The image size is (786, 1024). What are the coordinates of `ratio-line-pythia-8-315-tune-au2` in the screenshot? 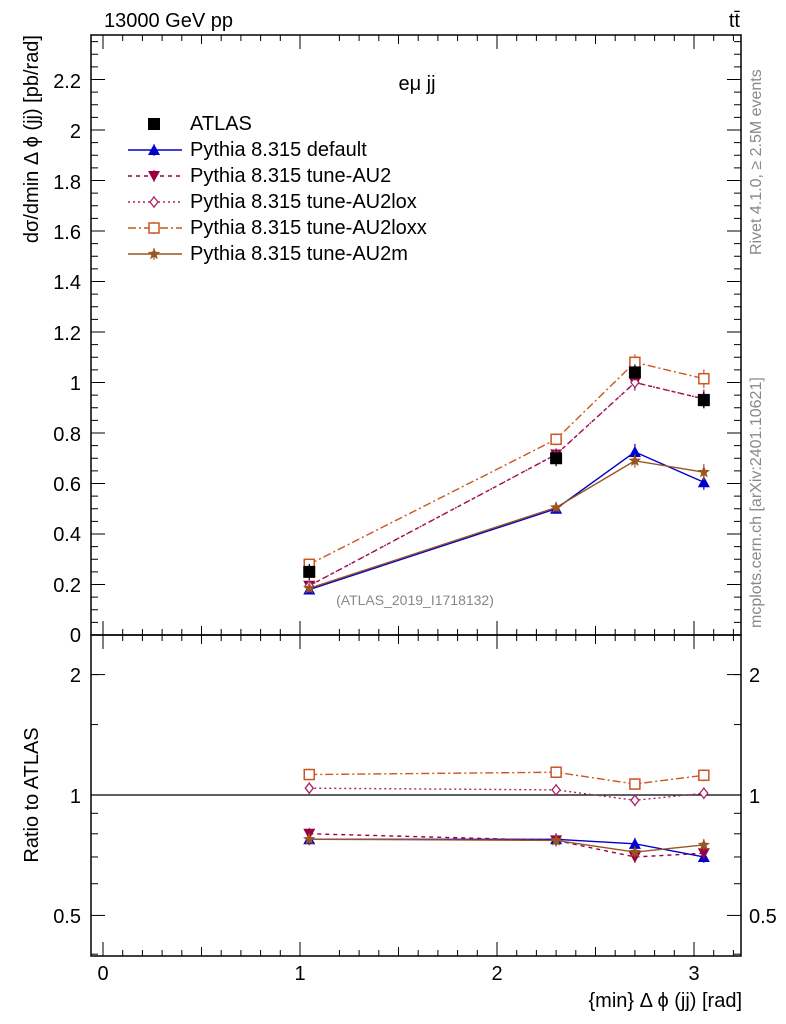 It's located at (506, 845).